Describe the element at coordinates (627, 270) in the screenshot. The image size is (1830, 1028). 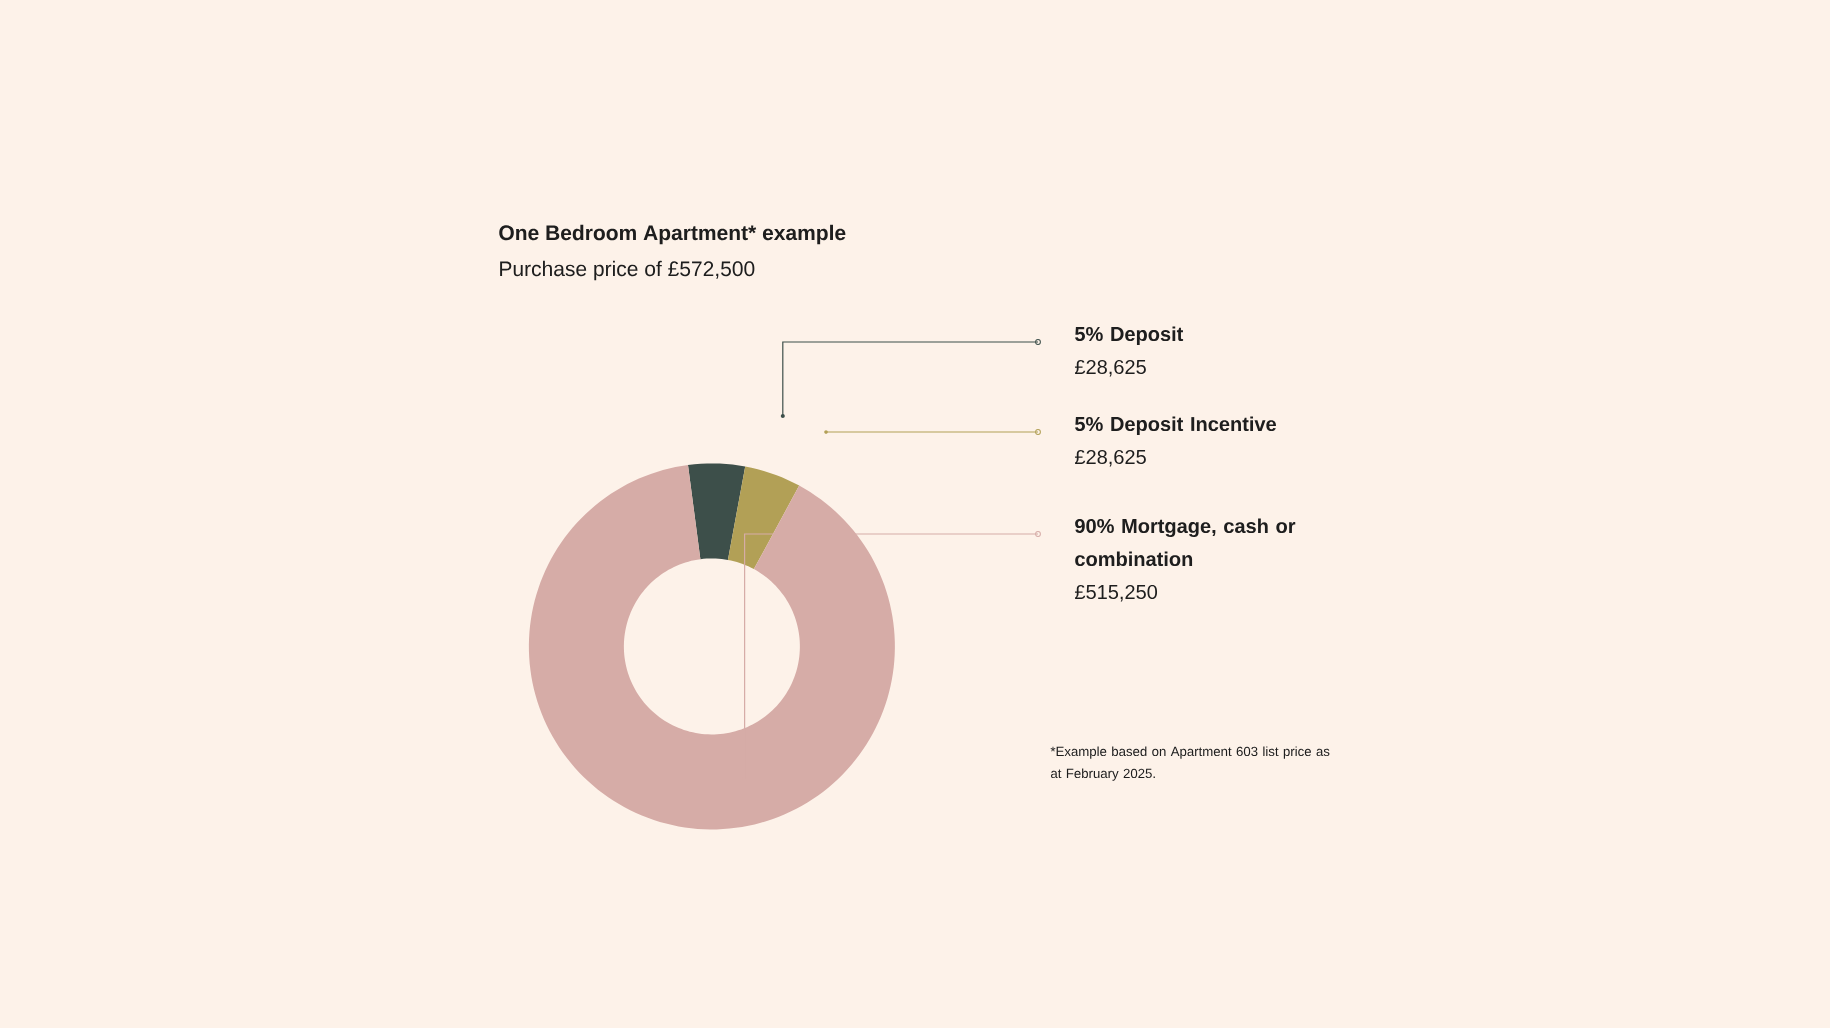
I see `chart-subtitle: Purchase price of £572,500` at that location.